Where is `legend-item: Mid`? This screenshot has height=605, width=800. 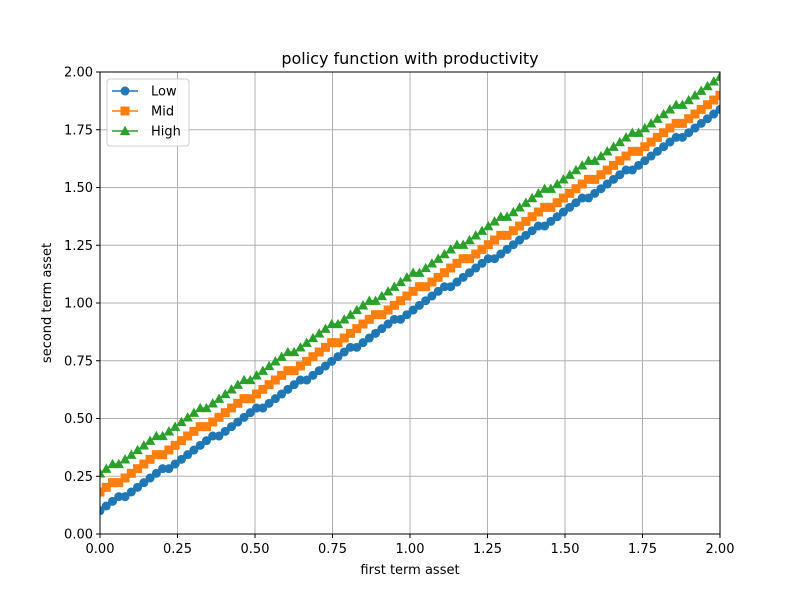 legend-item: Mid is located at coordinates (143, 112).